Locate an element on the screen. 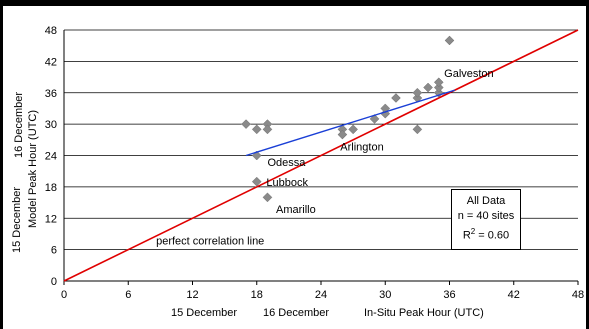 This screenshot has height=329, width=589. y-tick-label-12: 12 is located at coordinates (51, 219).